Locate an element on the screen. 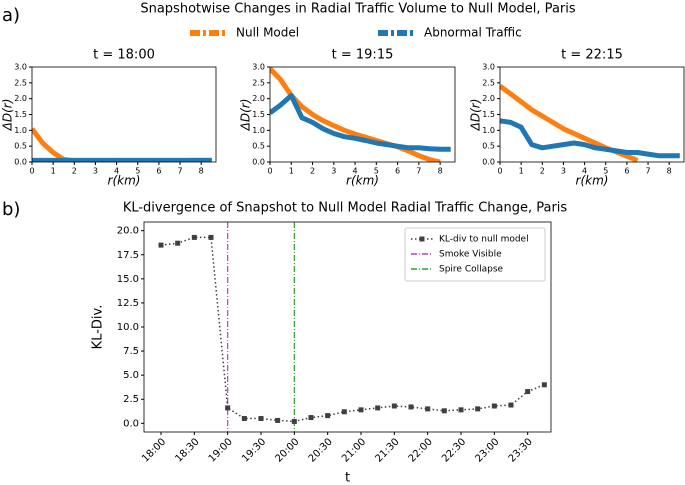  y-tick-label: 2.0 is located at coordinates (258, 98).